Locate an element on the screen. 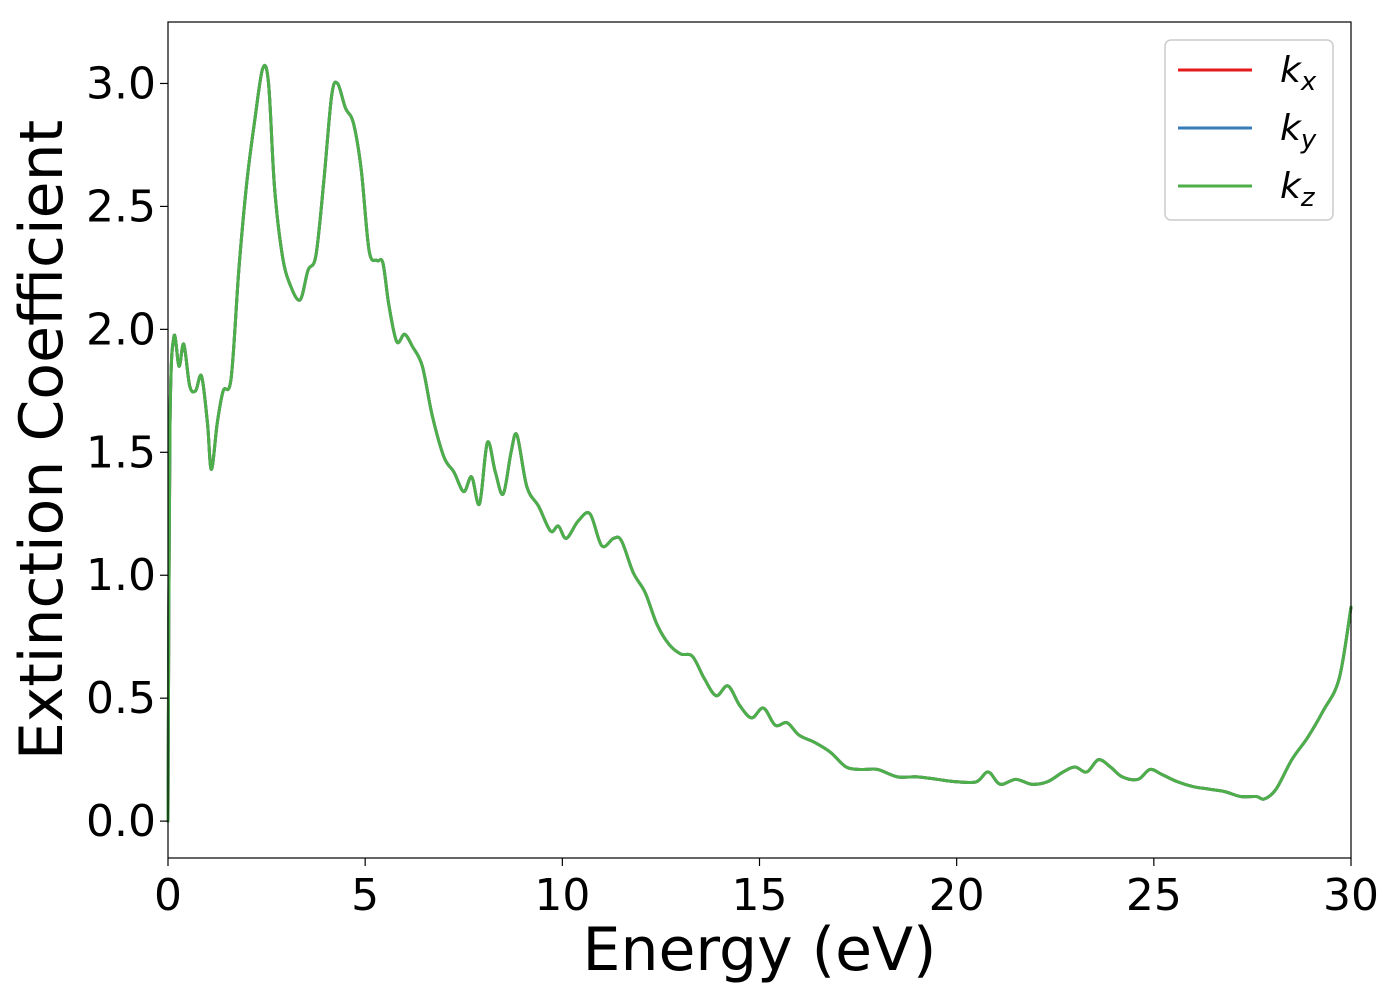 Image resolution: width=1400 pixels, height=1000 pixels. y-tick-label: 3.0 is located at coordinates (121, 83).